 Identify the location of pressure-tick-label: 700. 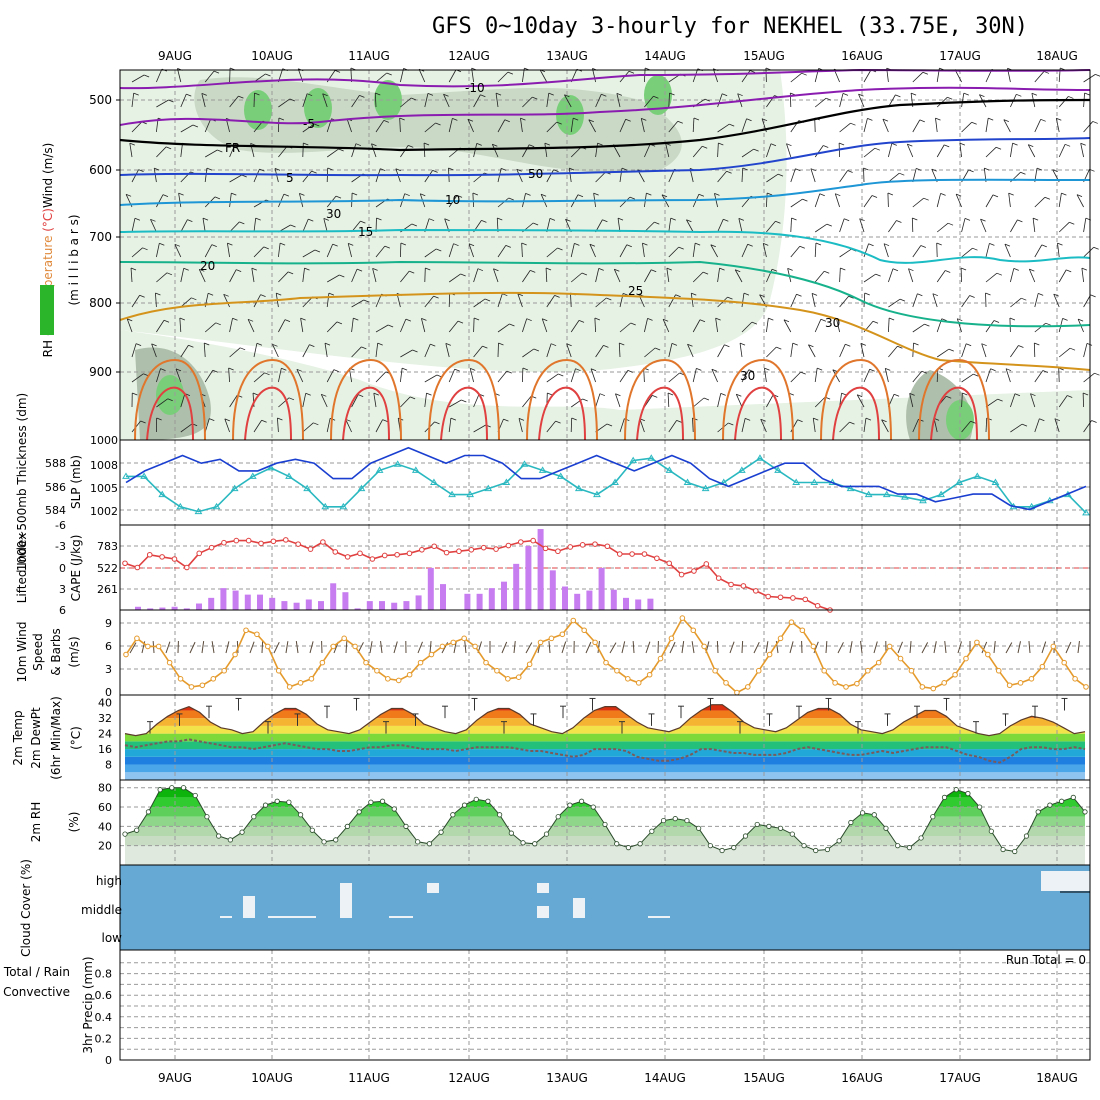
(100, 237).